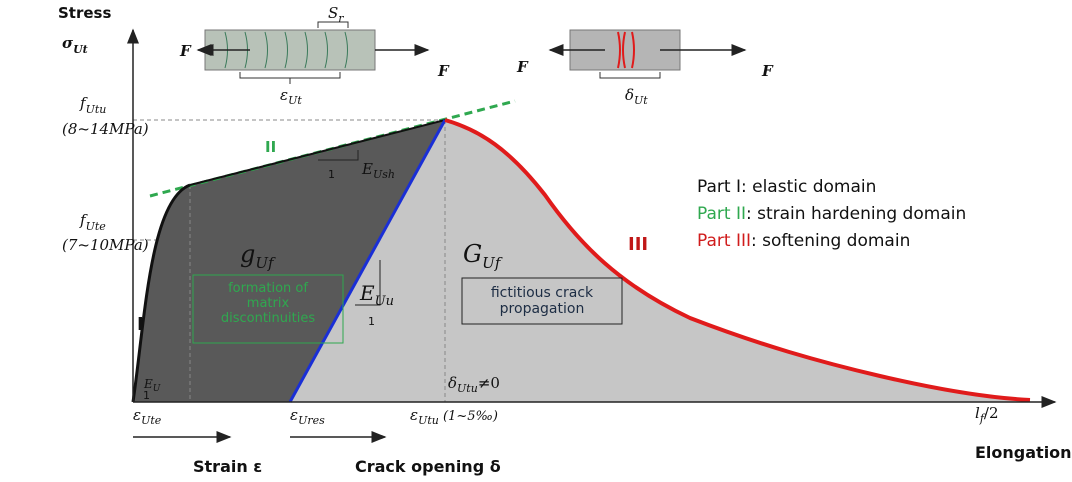 This screenshot has width=1072, height=482. I want to click on region-box-text: formation of matrix discontinuities, so click(268, 303).